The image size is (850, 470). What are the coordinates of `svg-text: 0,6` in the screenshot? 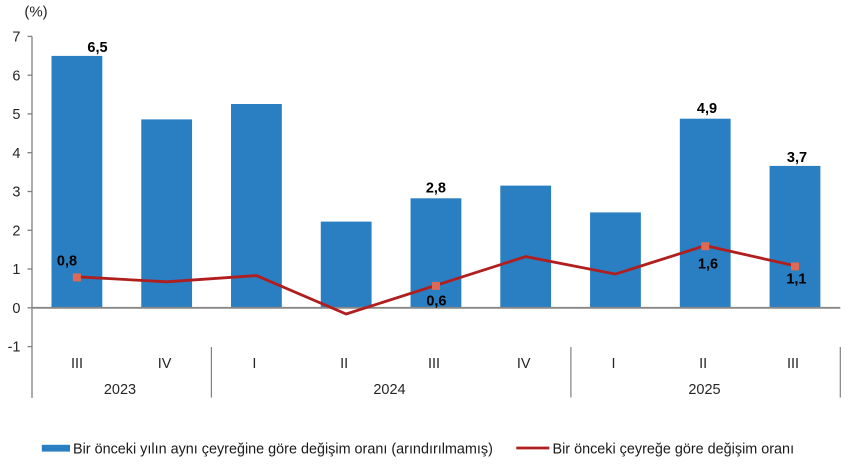 It's located at (436, 302).